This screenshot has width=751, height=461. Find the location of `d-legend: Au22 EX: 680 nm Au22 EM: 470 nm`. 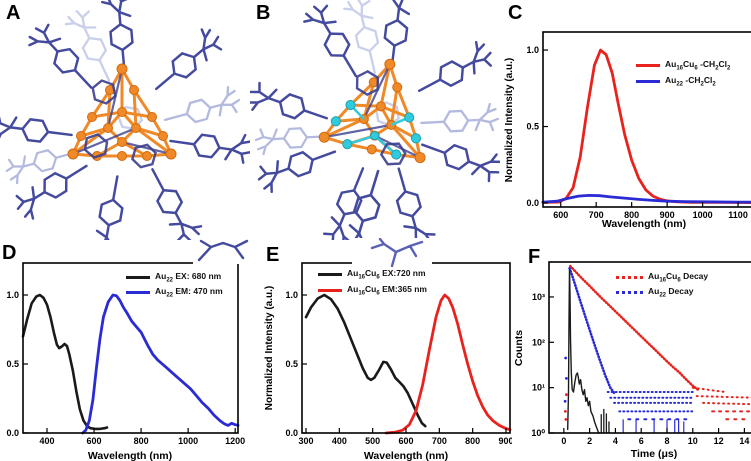

d-legend: Au22 EX: 680 nm Au22 EM: 470 nm is located at coordinates (174, 285).